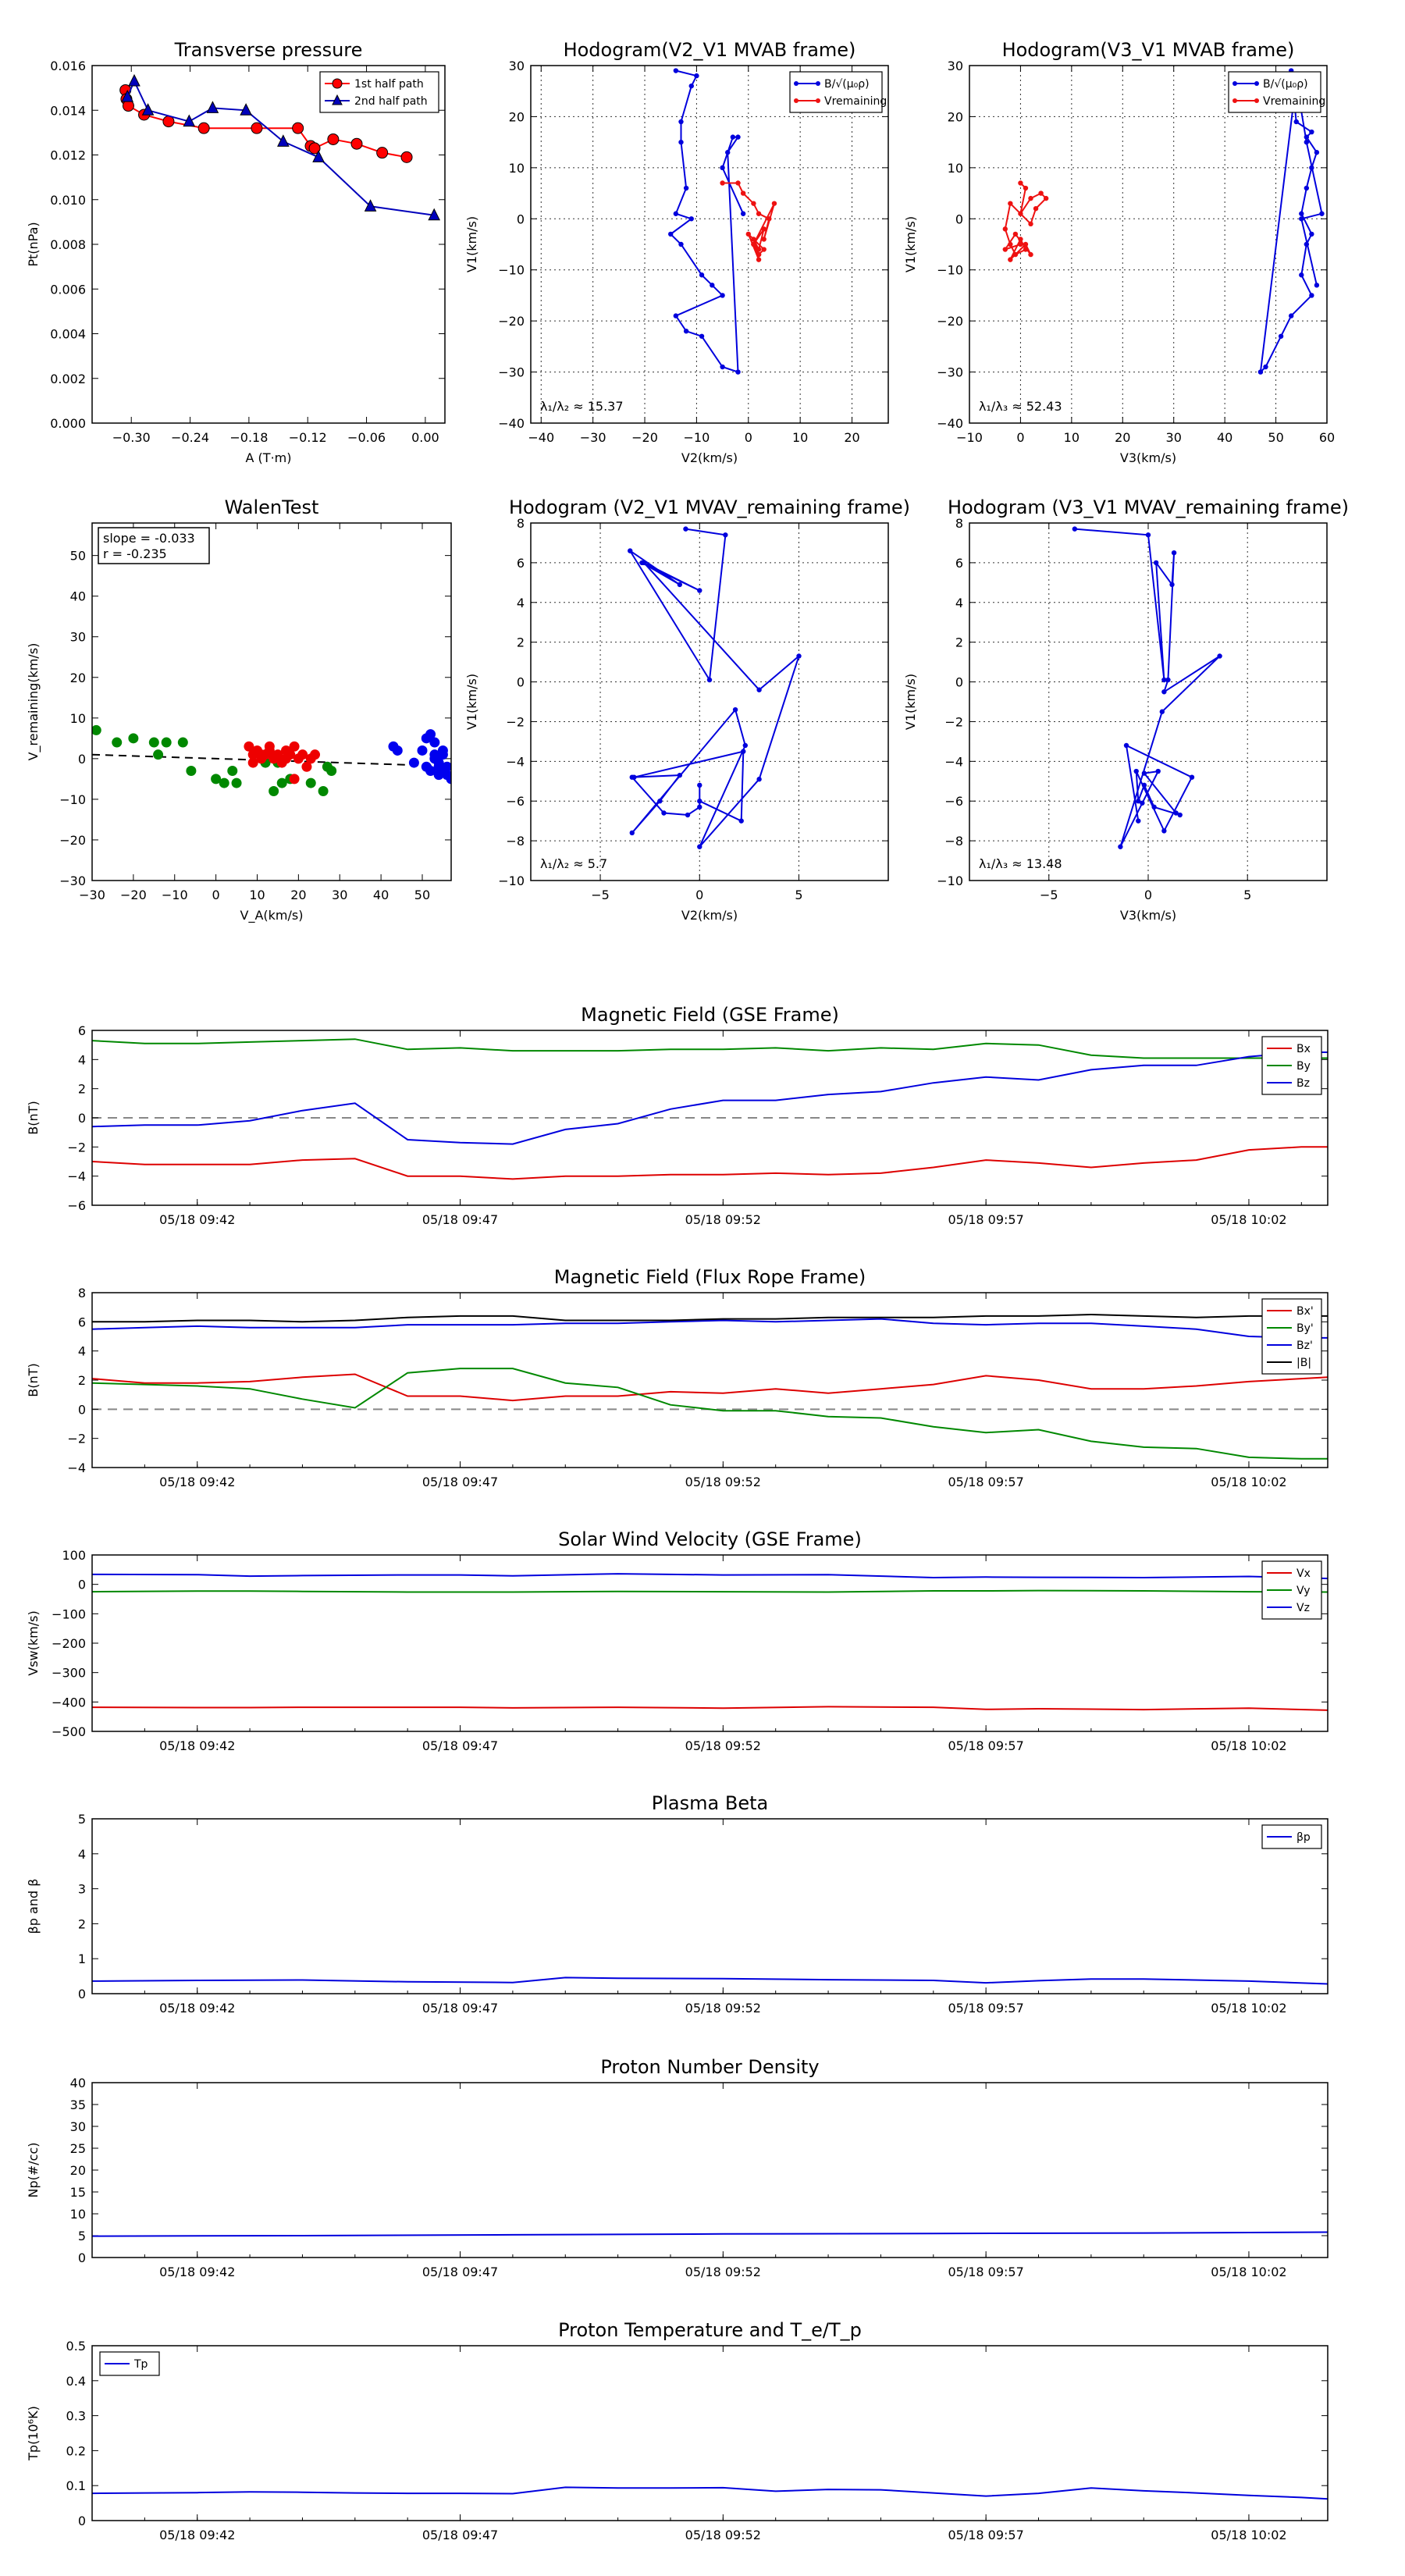 This screenshot has height=2576, width=1405. What do you see at coordinates (82, 1855) in the screenshot?
I see `y-tick-label: 4` at bounding box center [82, 1855].